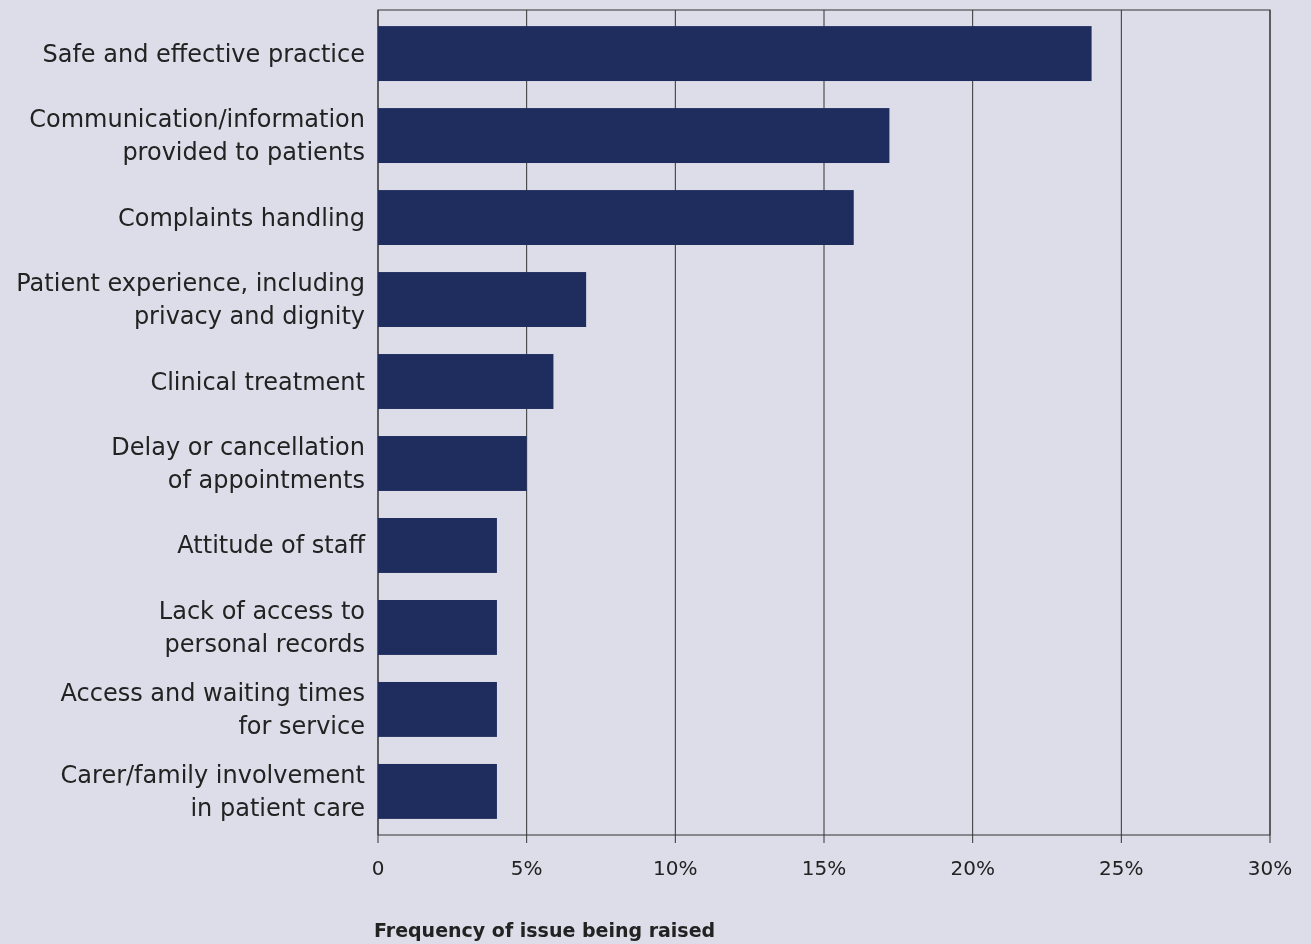 The height and width of the screenshot is (944, 1311). Describe the element at coordinates (241, 217) in the screenshot. I see `y-tick-label: Complaints handling` at that location.